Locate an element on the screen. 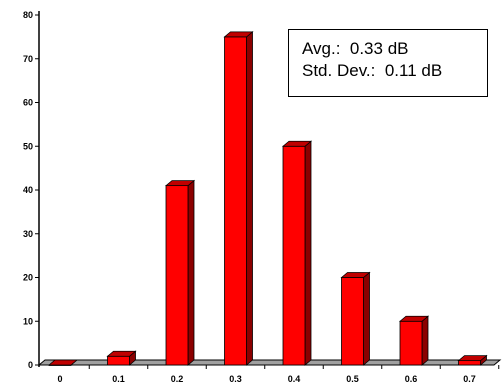 The width and height of the screenshot is (502, 392). x-tick-label: 0.7 is located at coordinates (469, 379).